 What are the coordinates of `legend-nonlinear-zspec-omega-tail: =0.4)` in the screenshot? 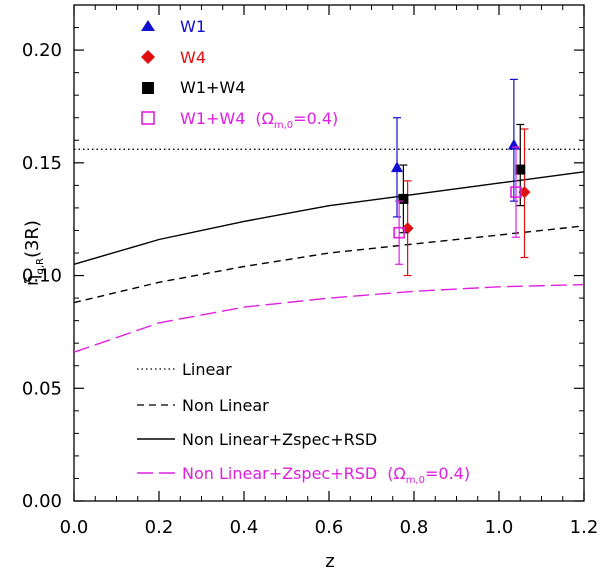 It's located at (447, 473).